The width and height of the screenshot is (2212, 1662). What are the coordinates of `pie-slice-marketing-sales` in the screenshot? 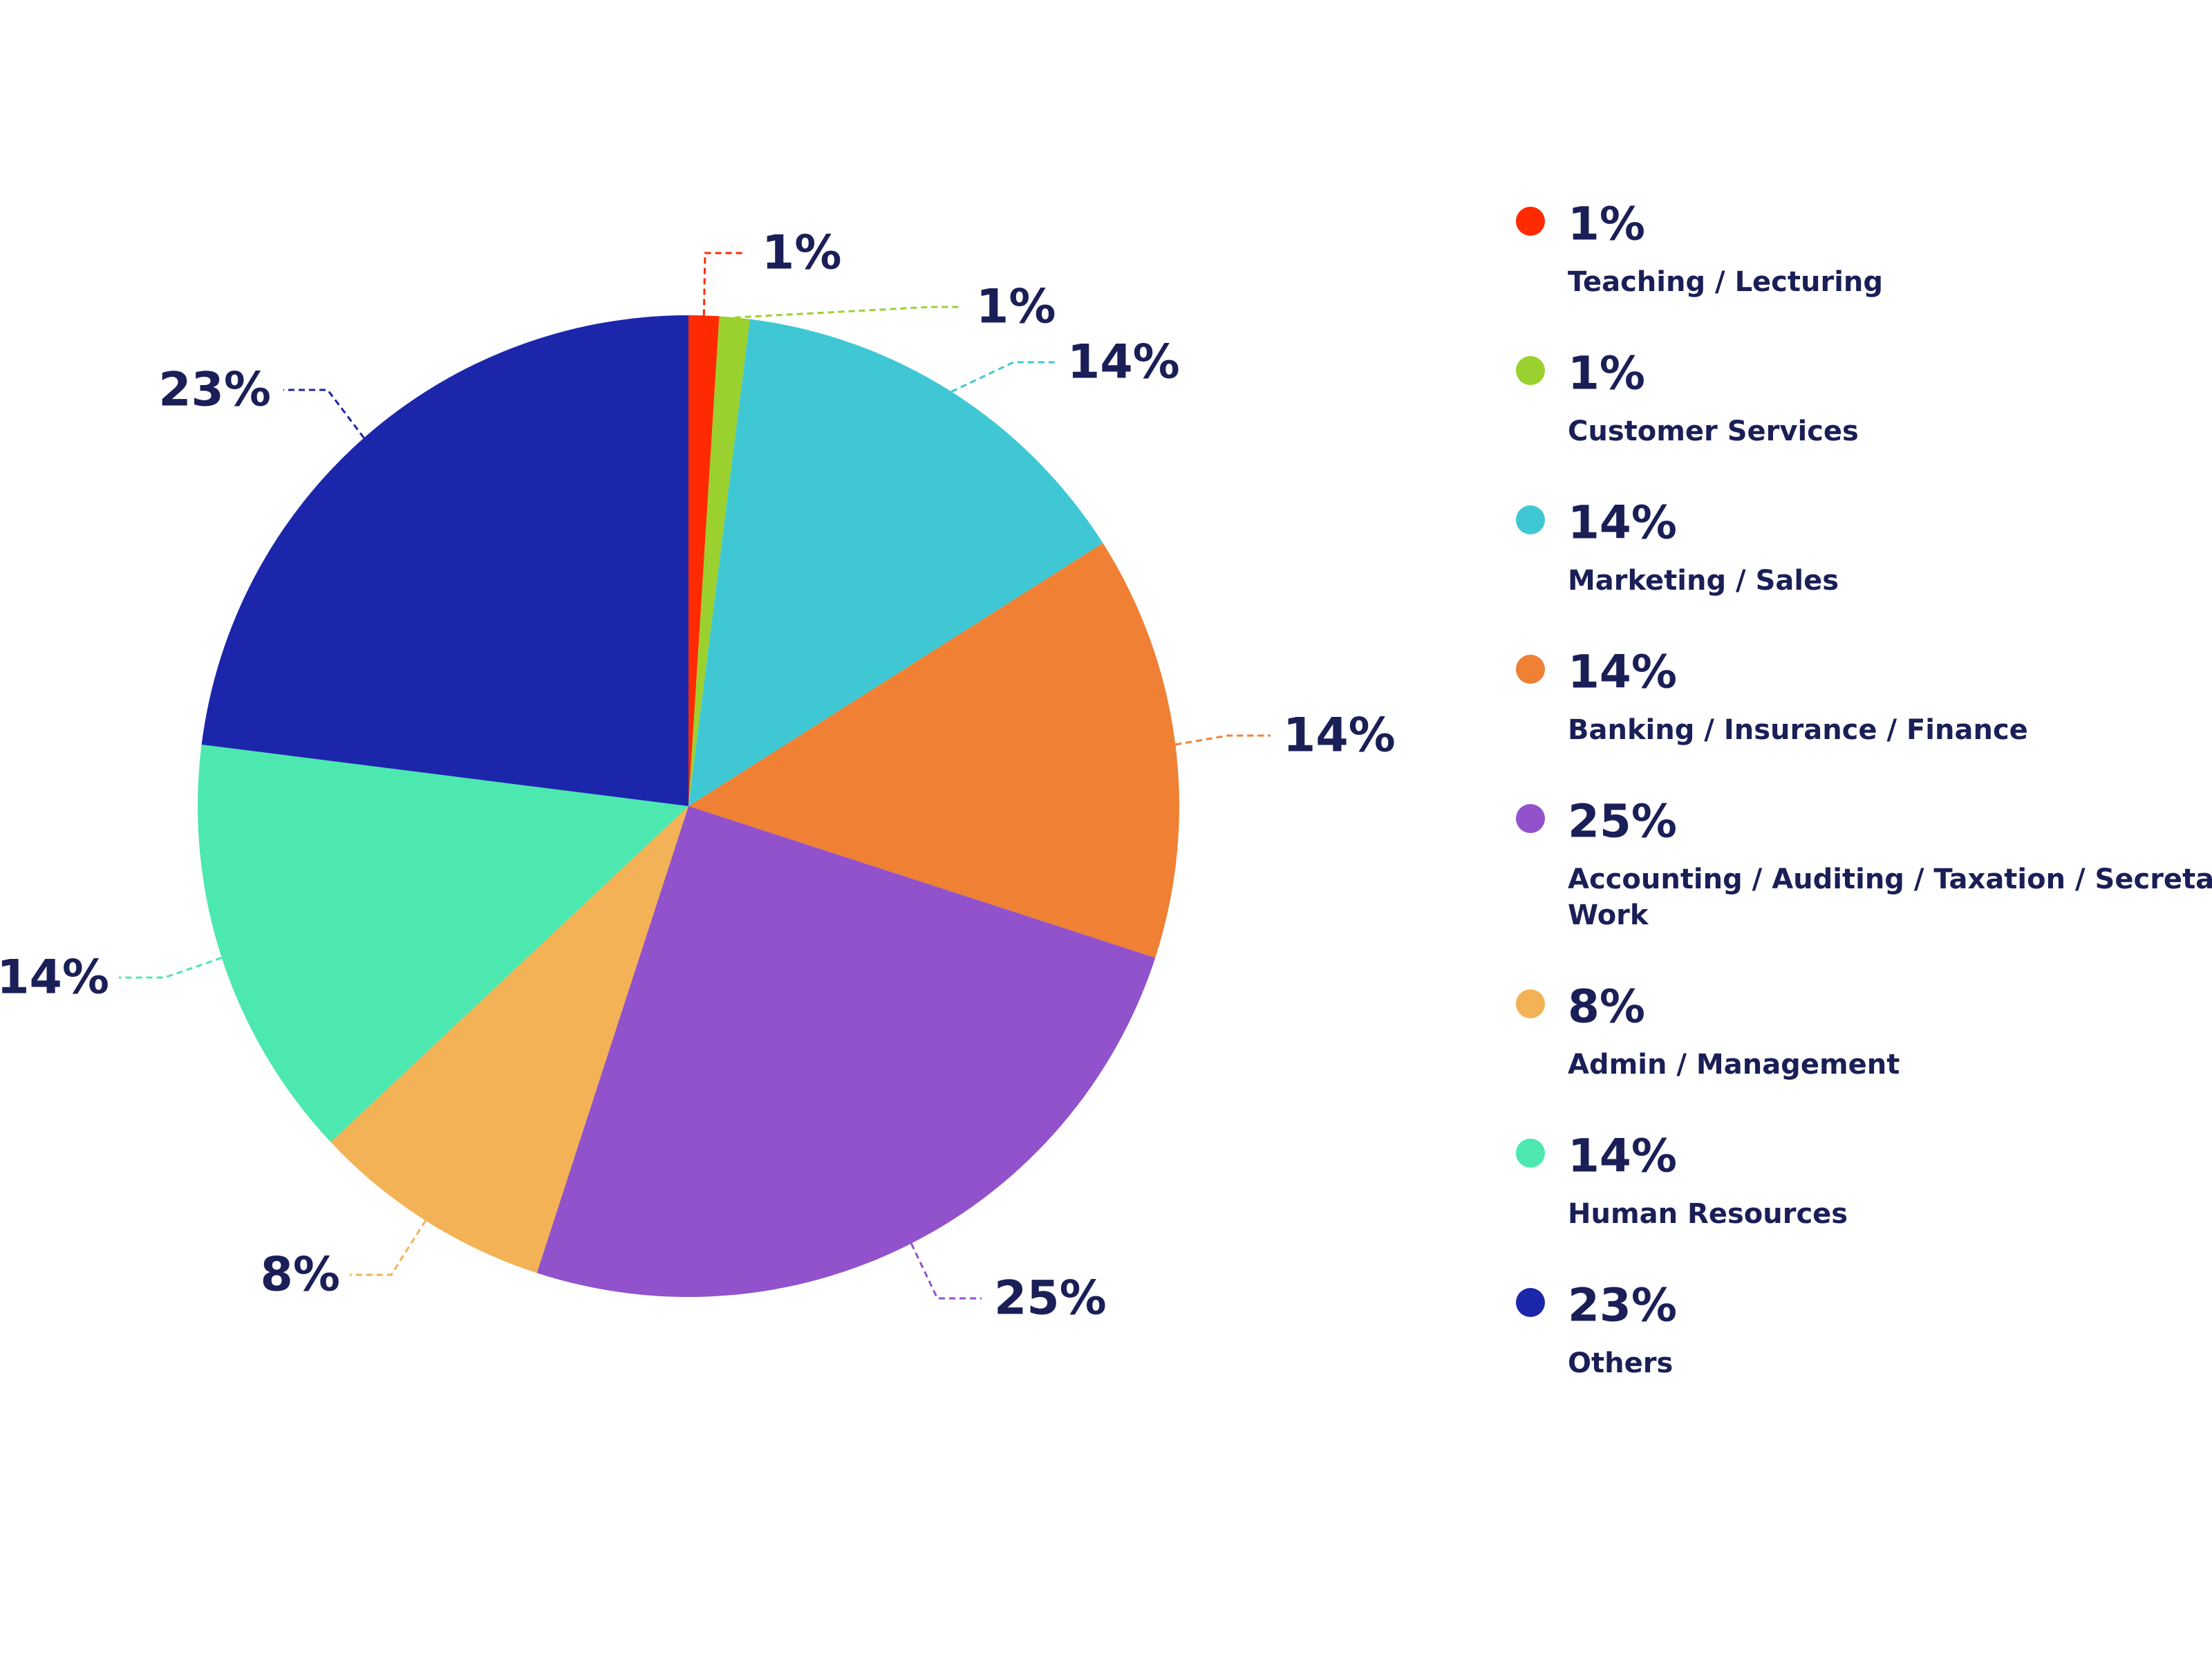 It's located at (896, 563).